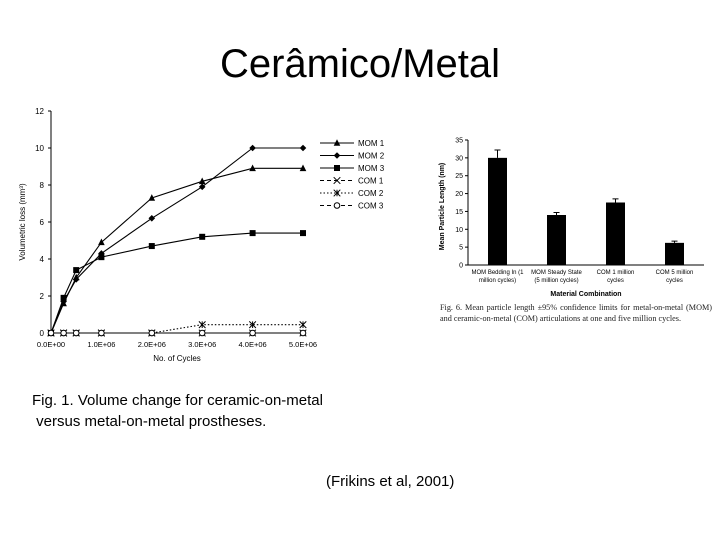  Describe the element at coordinates (42, 259) in the screenshot. I see `y-tick-label: 4` at that location.